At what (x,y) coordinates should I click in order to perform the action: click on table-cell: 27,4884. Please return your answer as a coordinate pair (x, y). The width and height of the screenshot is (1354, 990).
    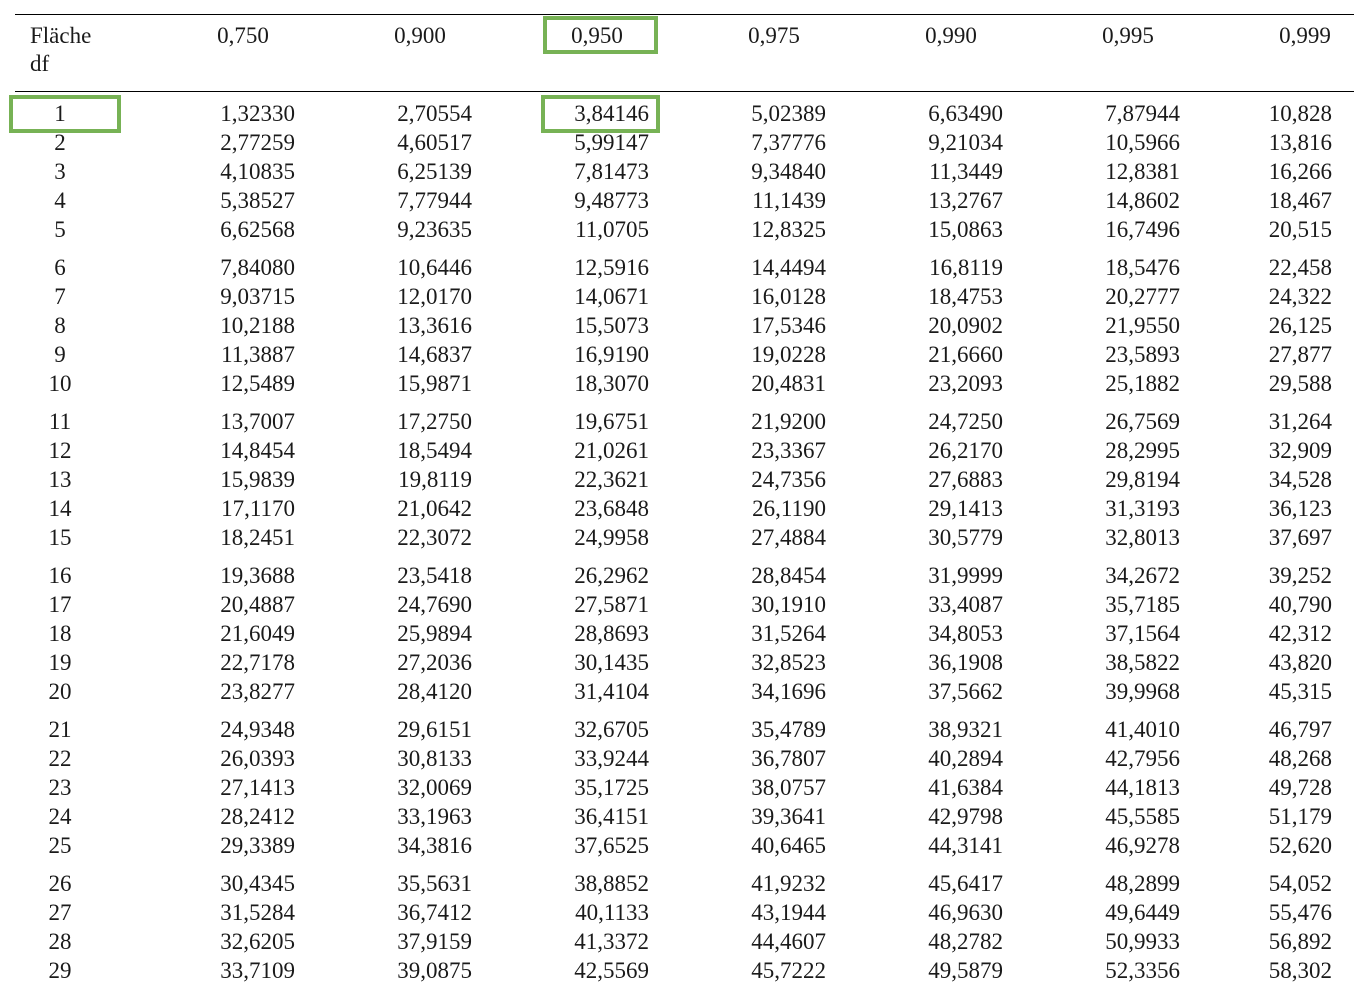
    Looking at the image, I should click on (788, 537).